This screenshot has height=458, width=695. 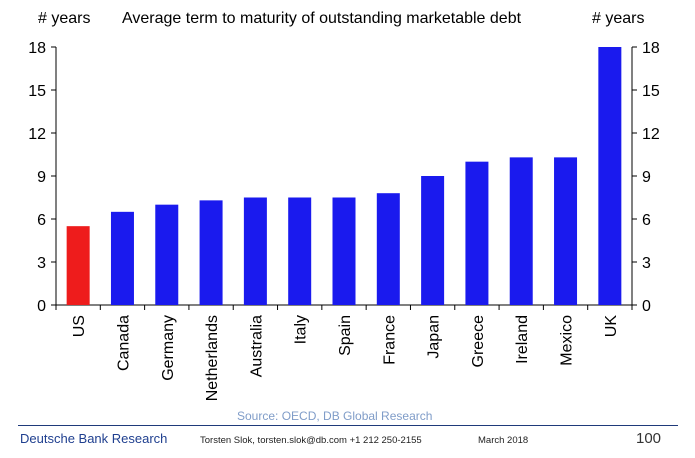 What do you see at coordinates (41, 177) in the screenshot?
I see `y-tick-label-left: 9` at bounding box center [41, 177].